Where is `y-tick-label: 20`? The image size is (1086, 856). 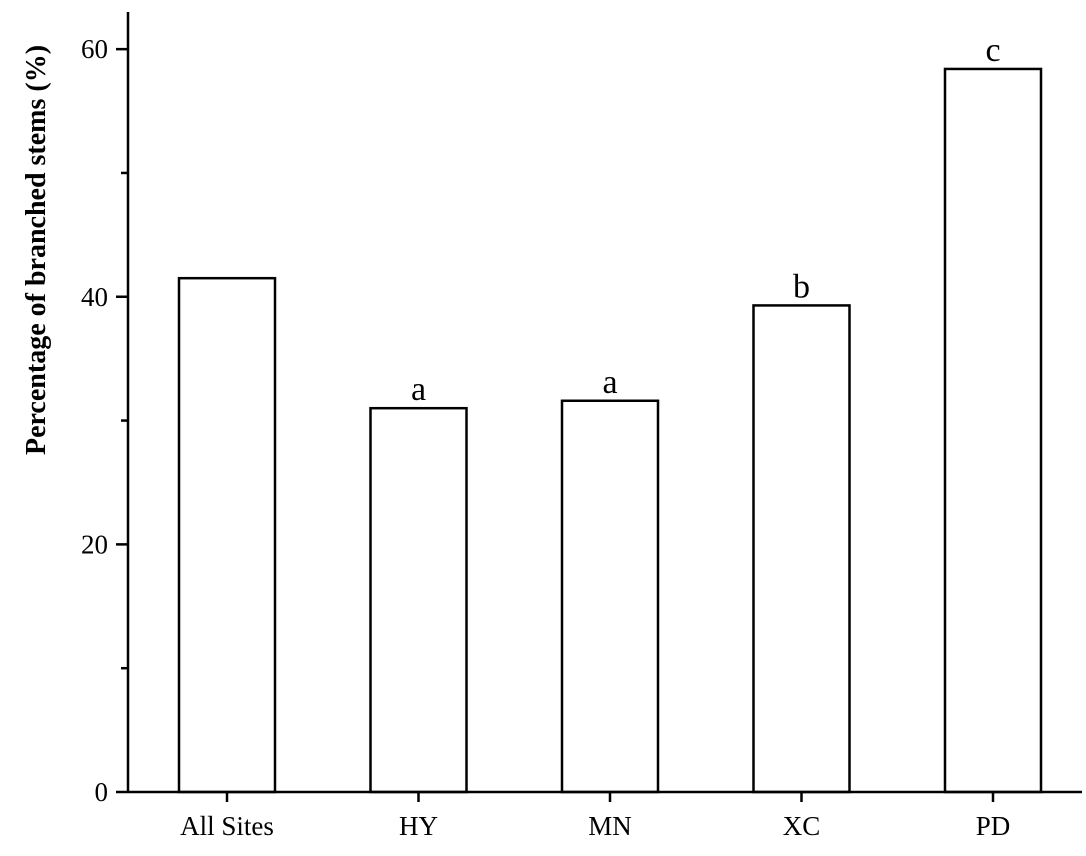 y-tick-label: 20 is located at coordinates (94, 544).